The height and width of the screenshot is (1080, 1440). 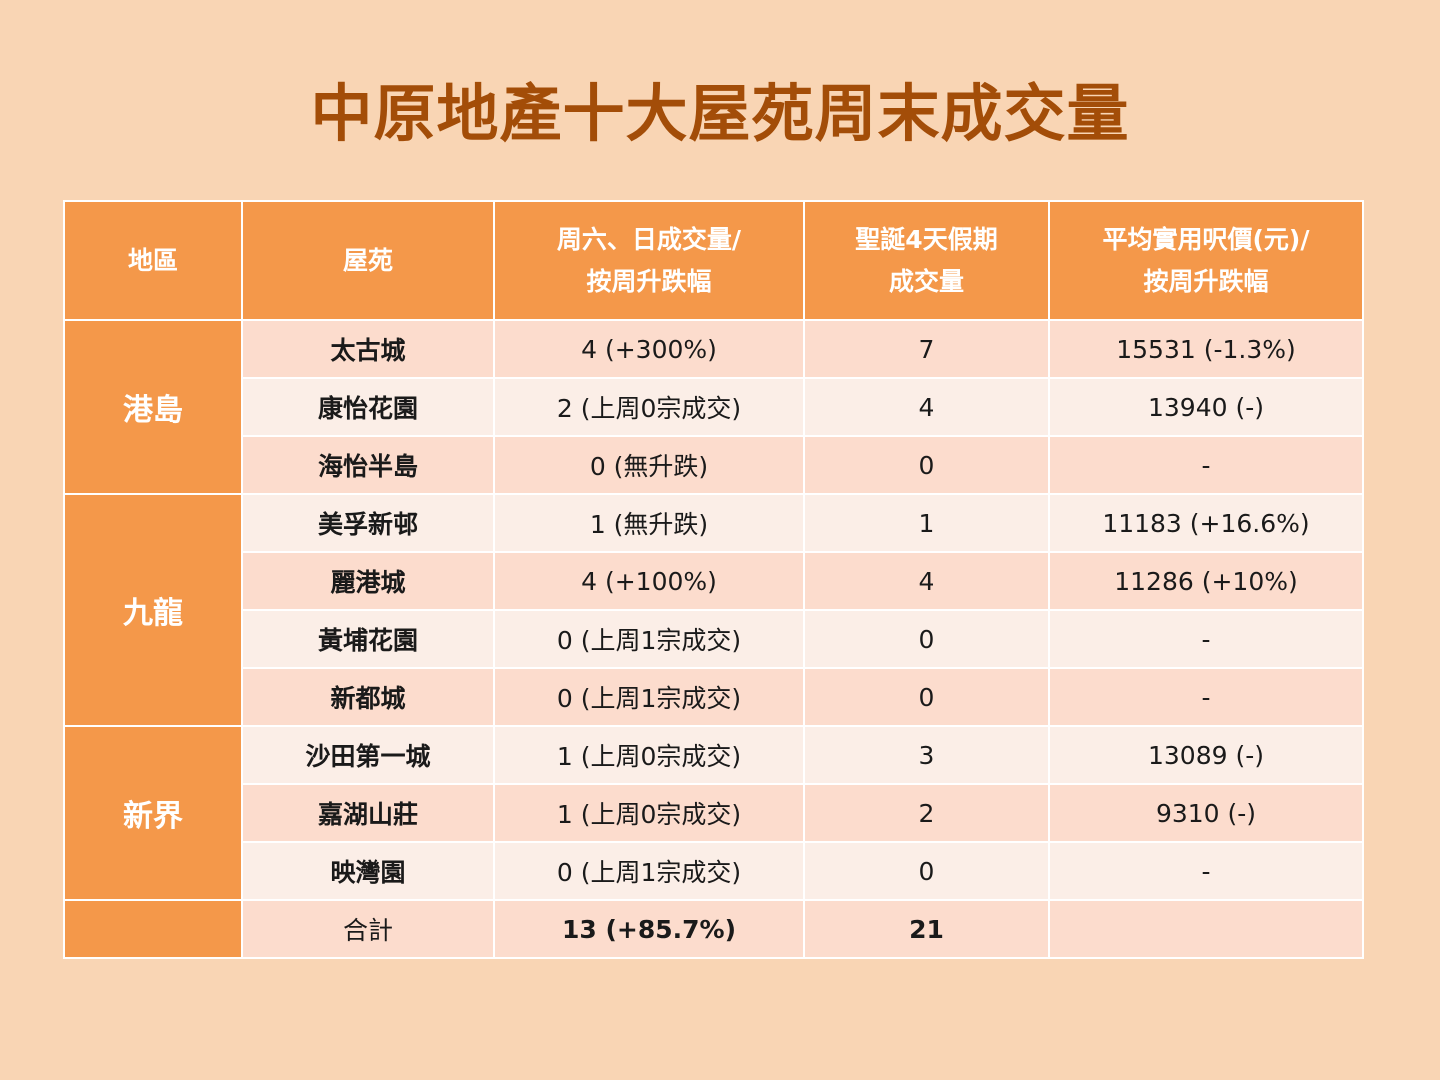 What do you see at coordinates (926, 755) in the screenshot?
I see `holiday-volume: 3` at bounding box center [926, 755].